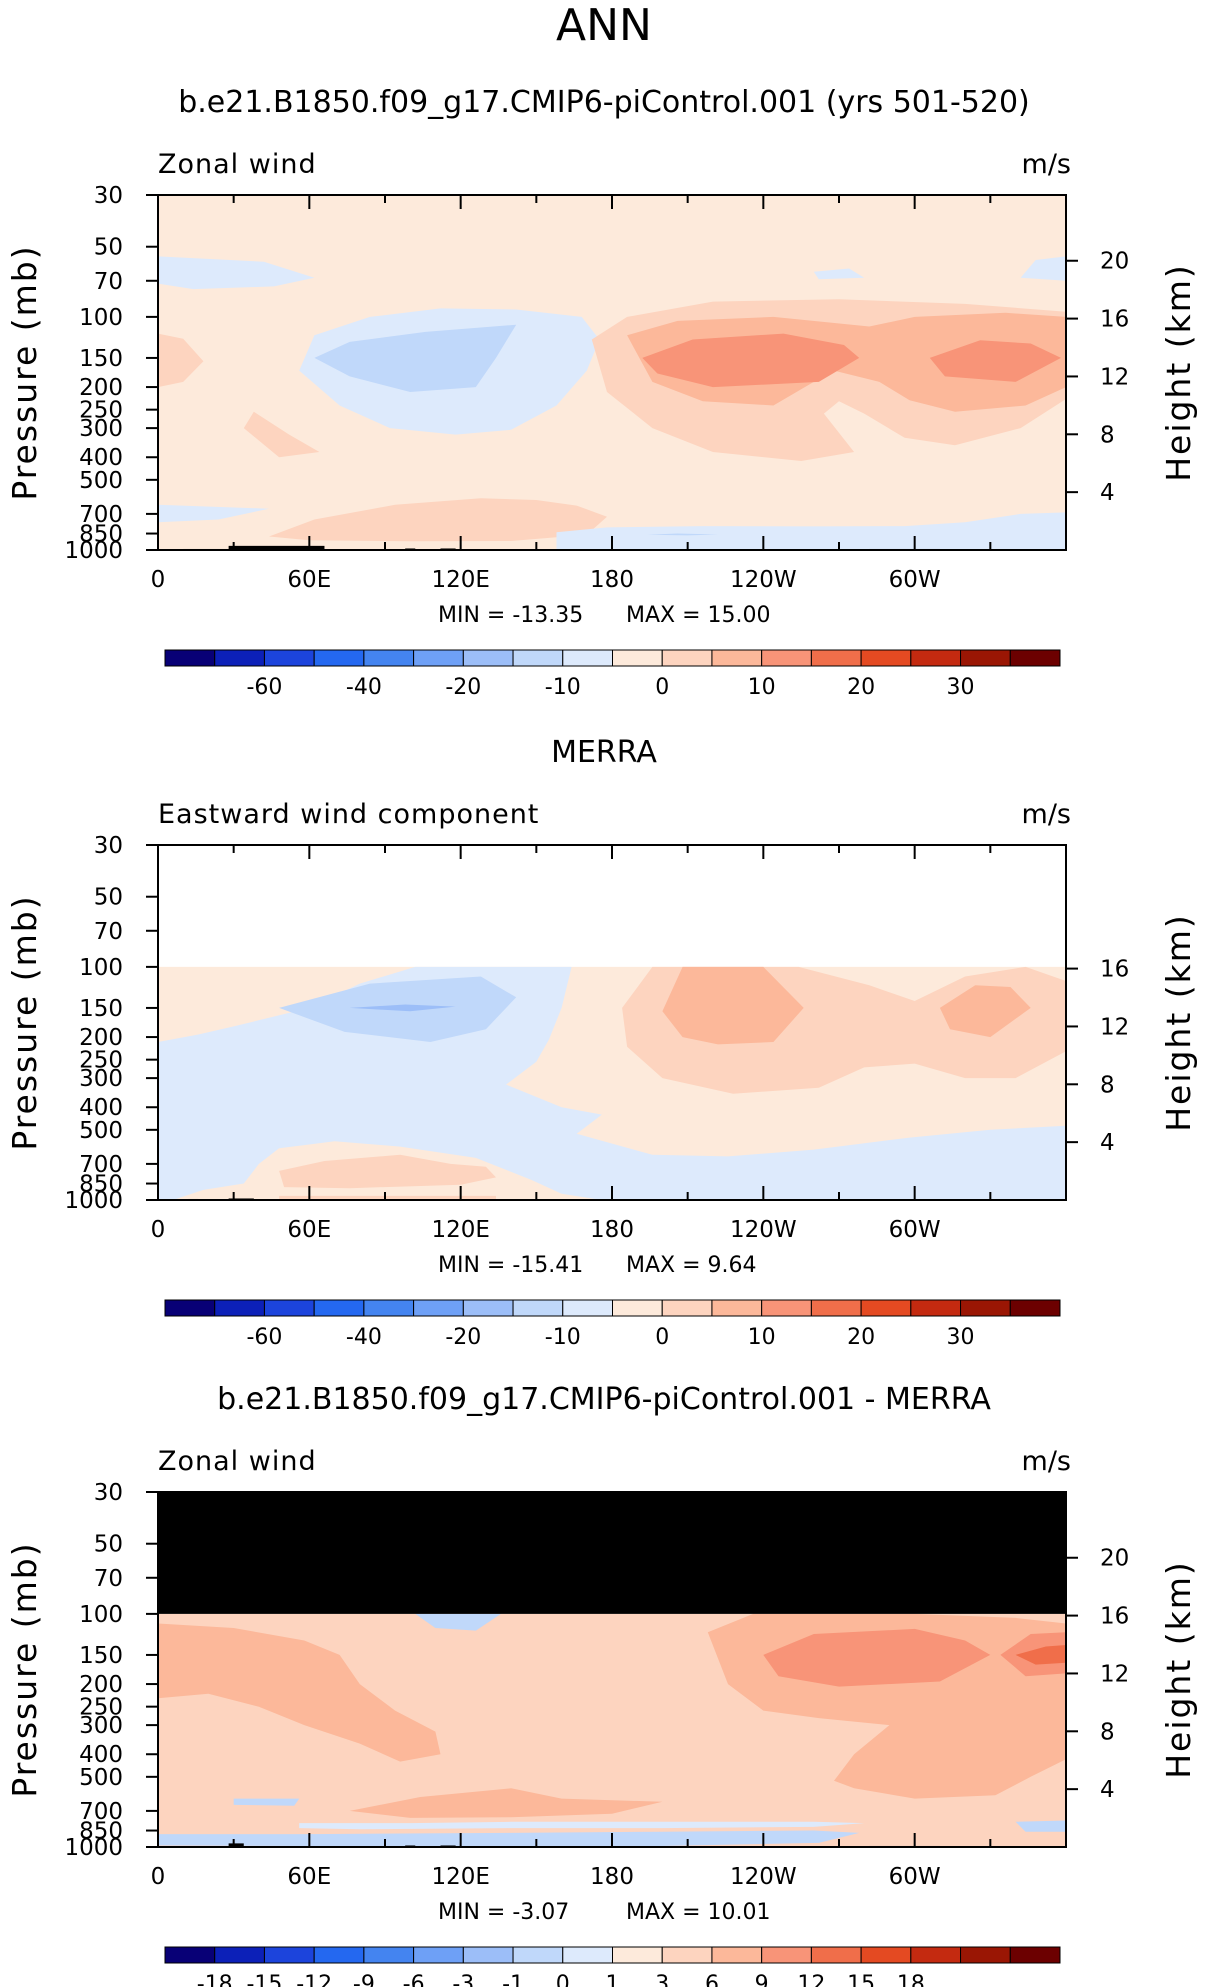 The image size is (1205, 1987). I want to click on height-tick-label: 20, so click(1114, 262).